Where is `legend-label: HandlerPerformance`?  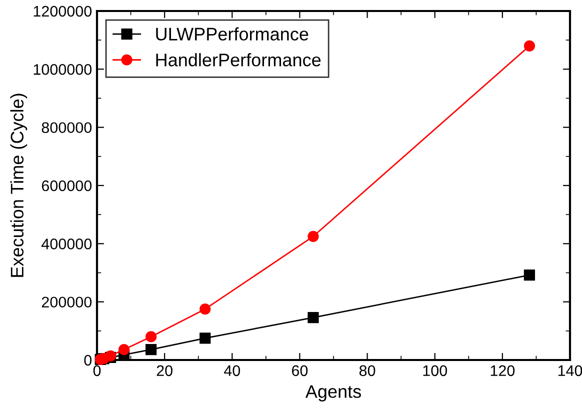 legend-label: HandlerPerformance is located at coordinates (238, 59).